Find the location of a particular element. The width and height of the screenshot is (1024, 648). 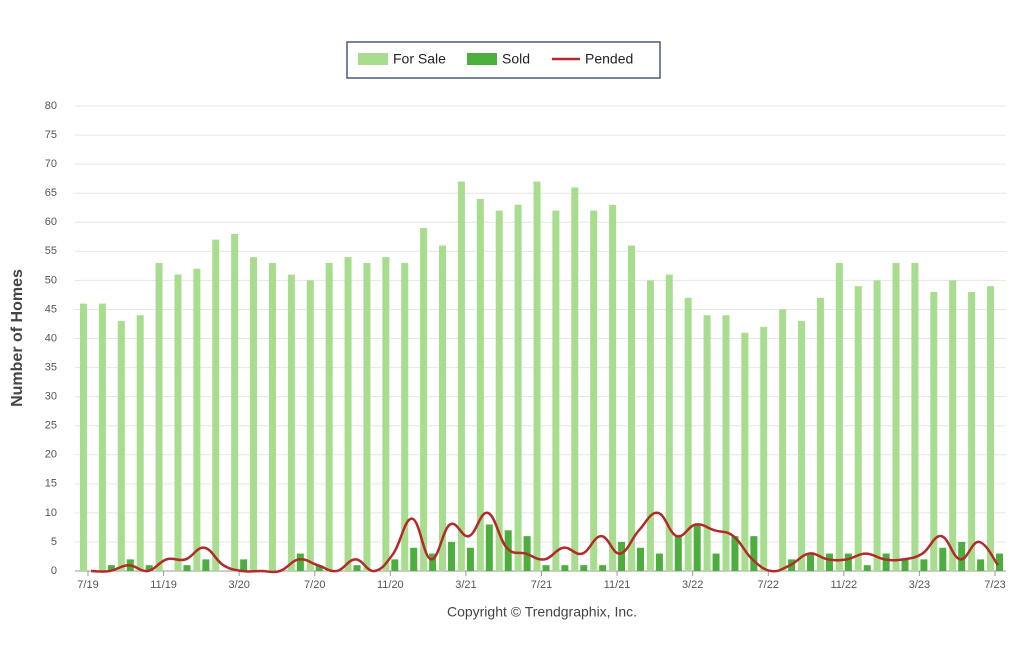

y-axis-label: Number of Homes is located at coordinates (17, 338).